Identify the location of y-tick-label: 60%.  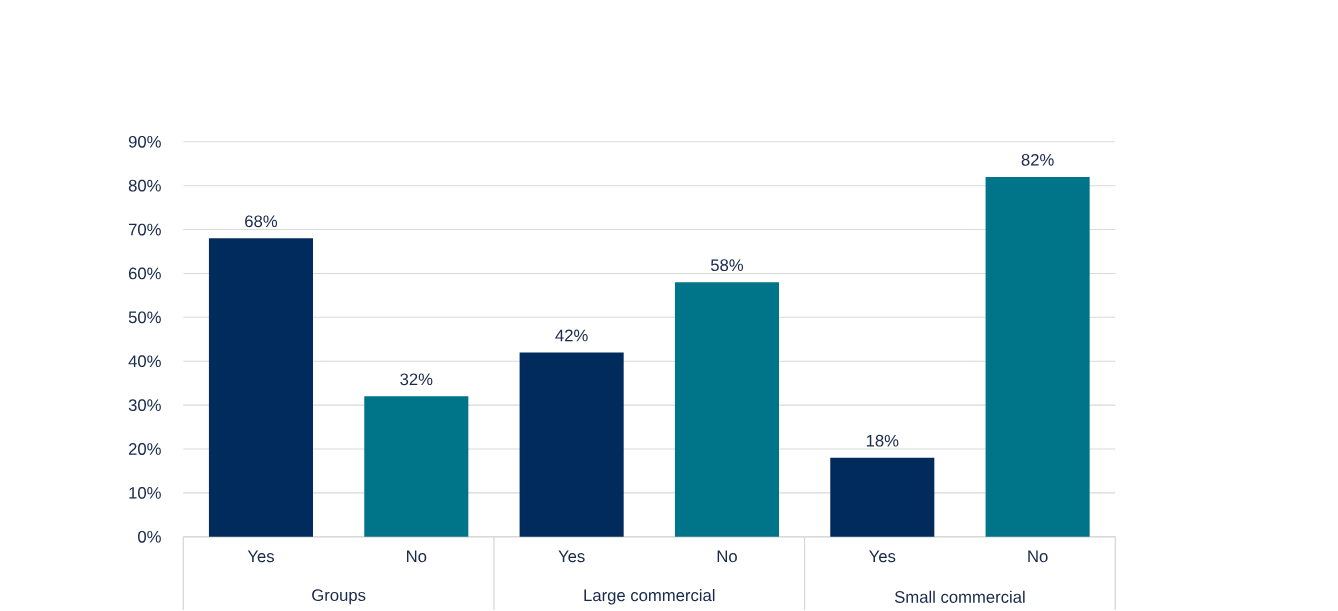
(144, 273).